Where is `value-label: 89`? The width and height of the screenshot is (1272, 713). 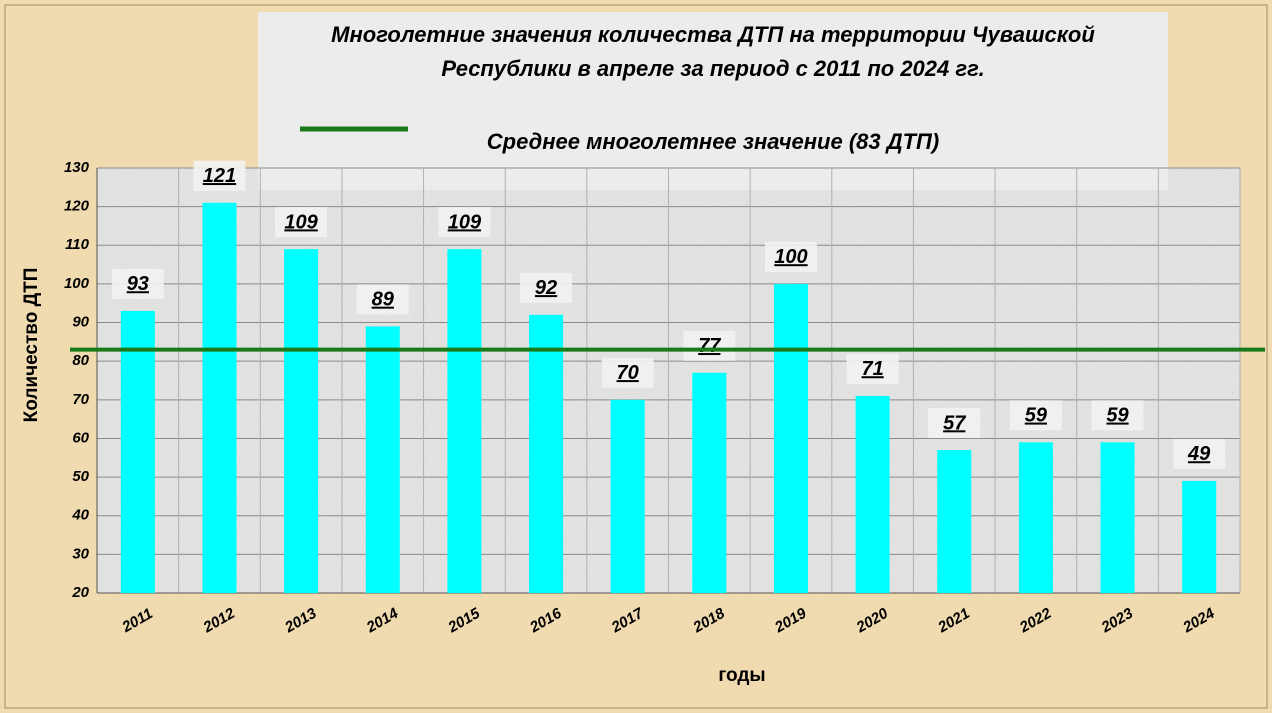 value-label: 89 is located at coordinates (383, 300).